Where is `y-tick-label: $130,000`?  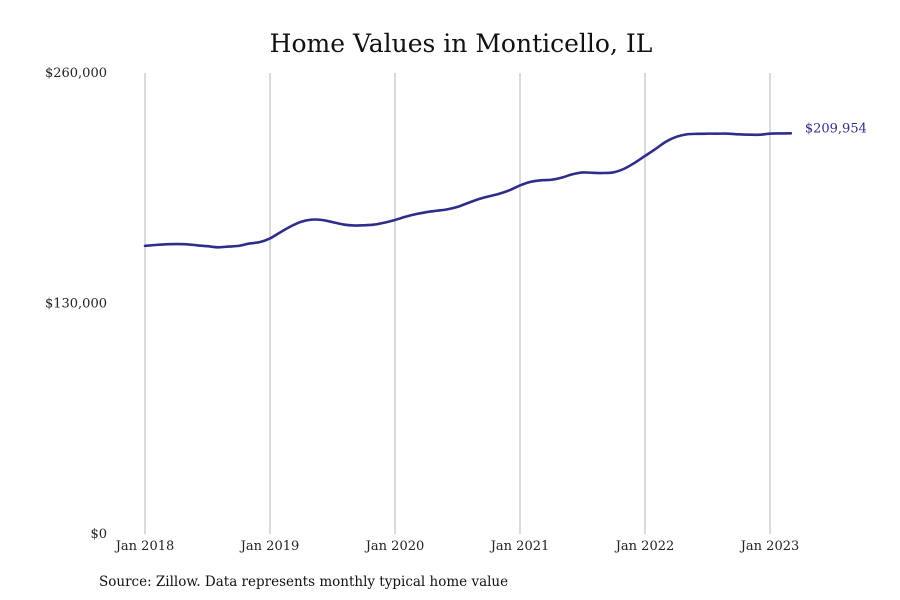
y-tick-label: $130,000 is located at coordinates (76, 304).